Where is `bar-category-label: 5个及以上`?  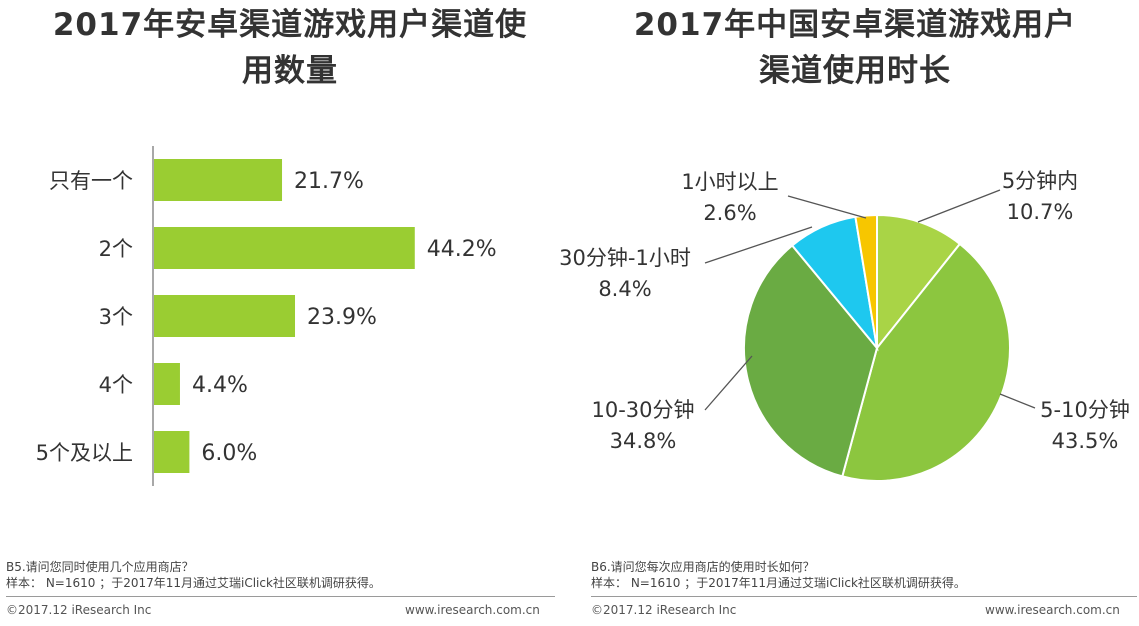 bar-category-label: 5个及以上 is located at coordinates (84, 453).